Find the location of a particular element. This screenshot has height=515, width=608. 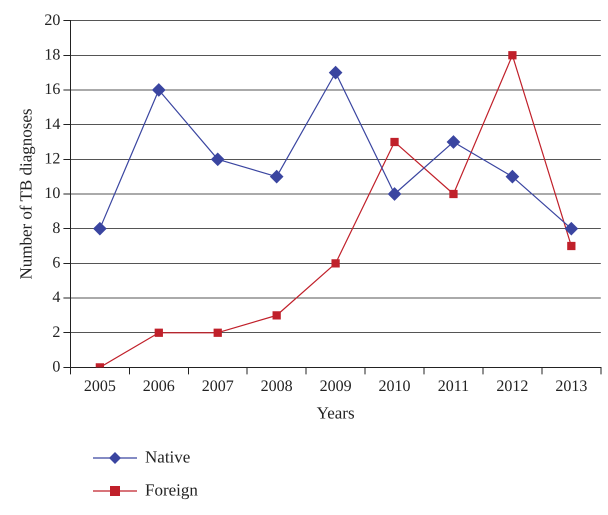

y-tick-label: 2 is located at coordinates (56, 332).